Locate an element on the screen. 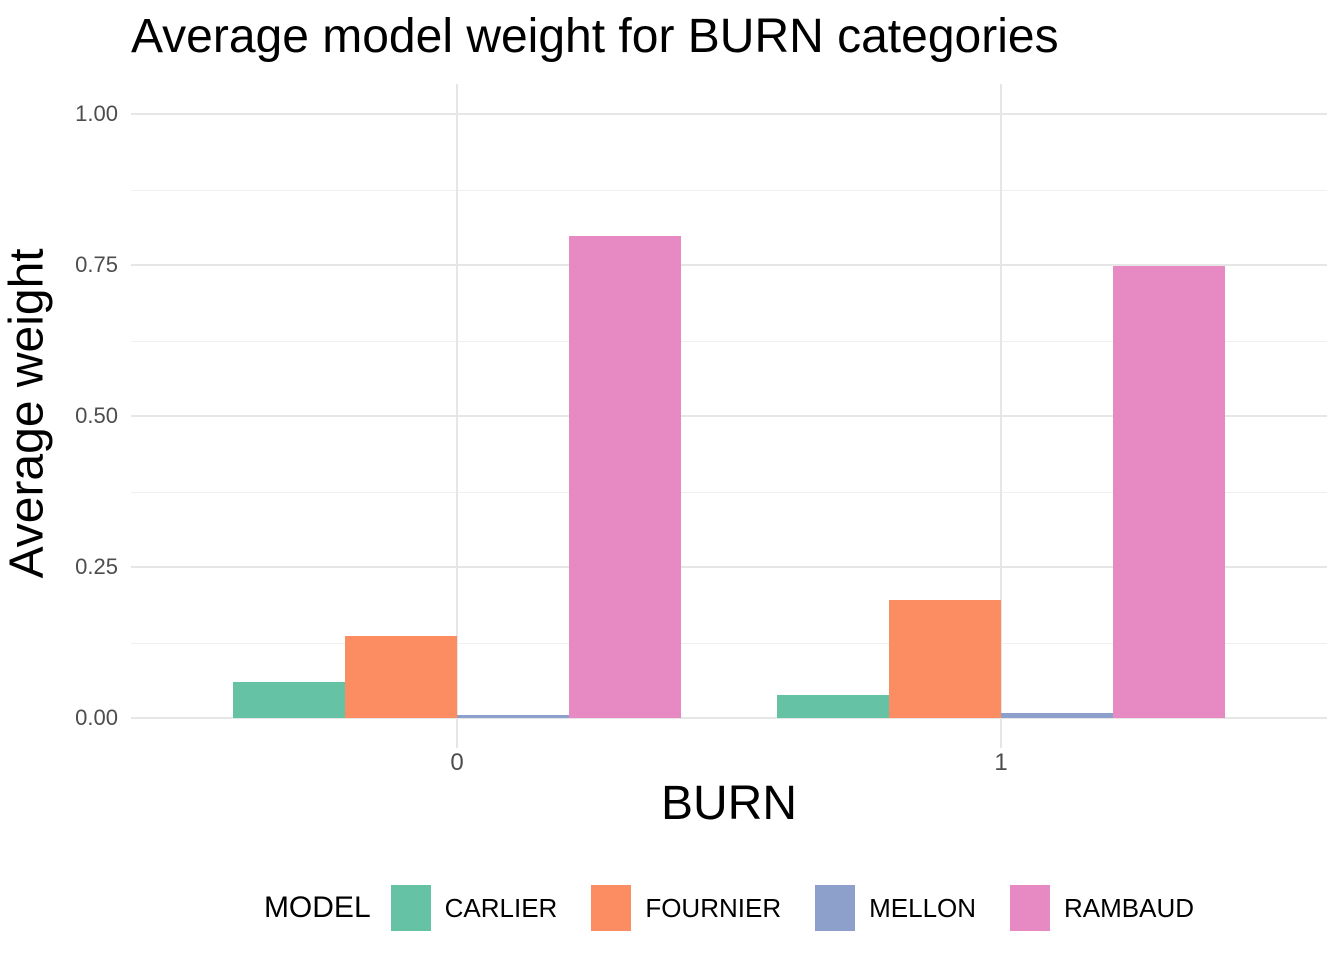 The height and width of the screenshot is (960, 1344). x-axis-title: BURN is located at coordinates (728, 803).